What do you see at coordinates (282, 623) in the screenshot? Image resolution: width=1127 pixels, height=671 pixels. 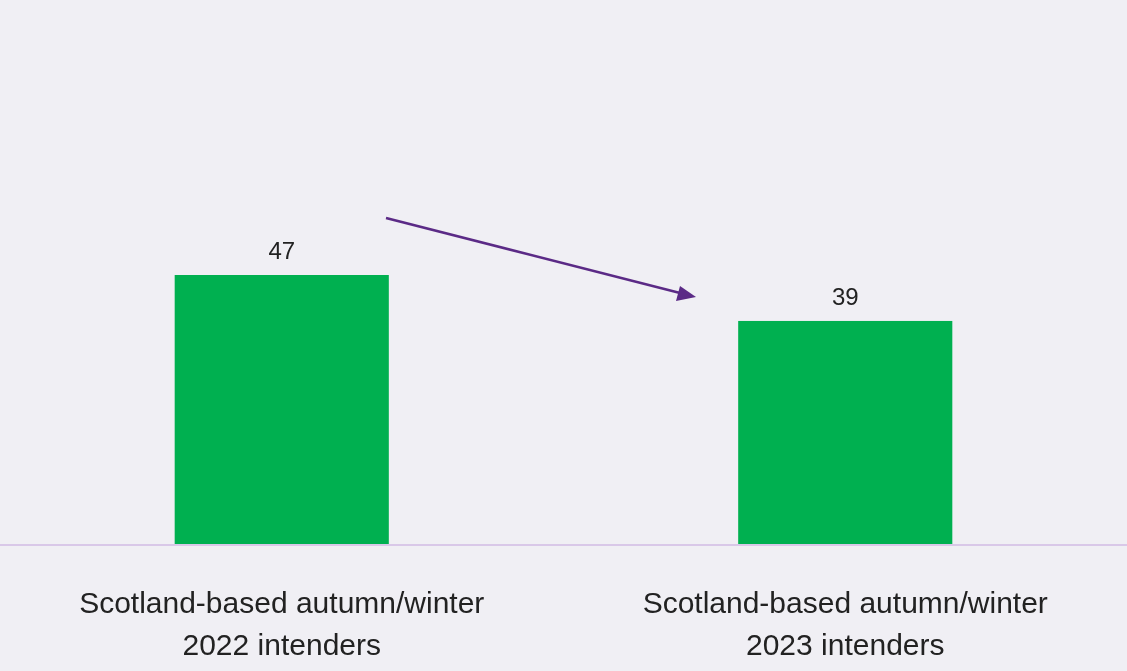 I see `x-tick-label: Scotland-based autumn/winter 2022 intenders` at bounding box center [282, 623].